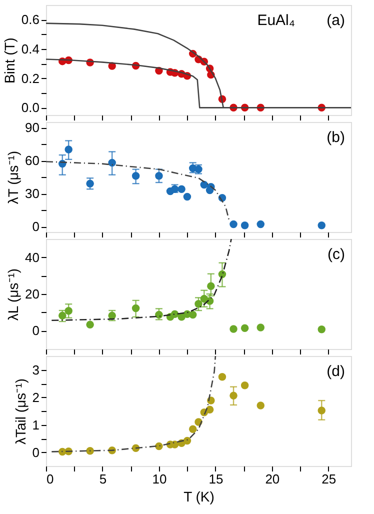 This screenshot has width=374, height=514. What do you see at coordinates (30, 20) in the screenshot?
I see `y-tick-label: 0.6` at bounding box center [30, 20].